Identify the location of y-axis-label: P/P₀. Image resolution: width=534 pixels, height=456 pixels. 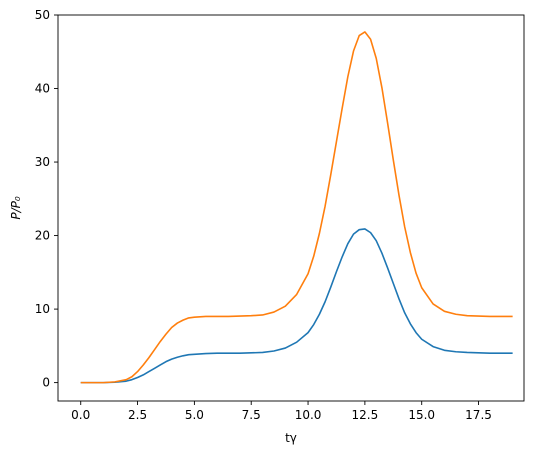
(16, 208).